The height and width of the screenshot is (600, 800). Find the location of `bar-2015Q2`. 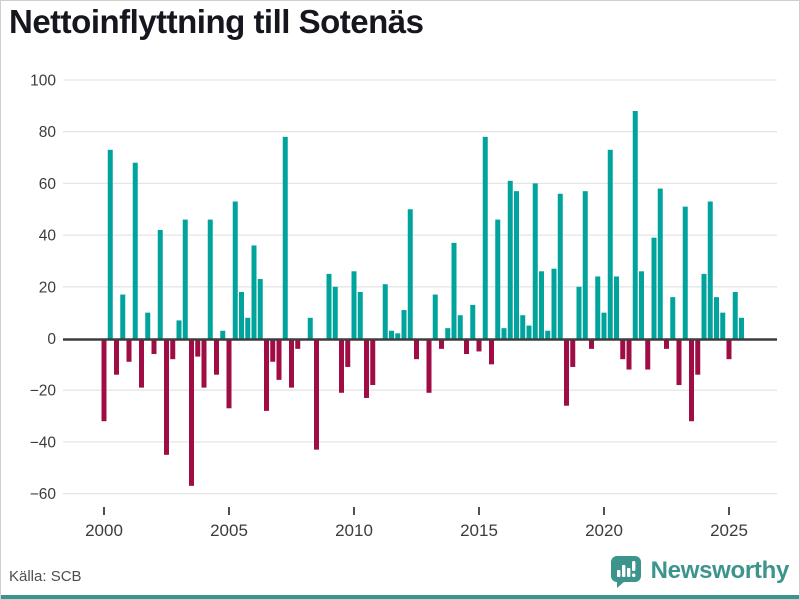

bar-2015Q2 is located at coordinates (485, 237).